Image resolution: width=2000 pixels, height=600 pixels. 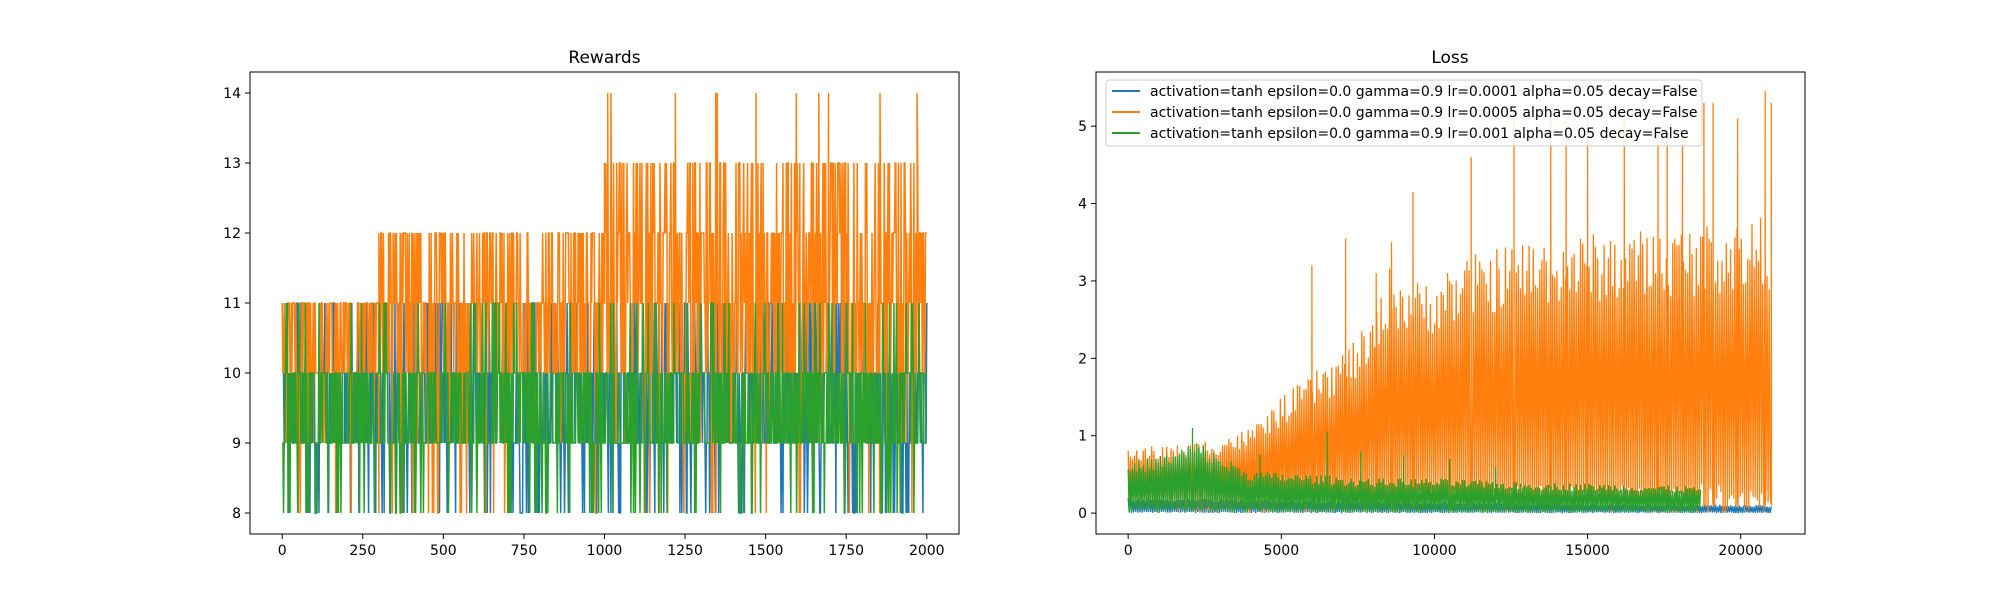 I want to click on rewards-series-3-line, so click(x=604, y=408).